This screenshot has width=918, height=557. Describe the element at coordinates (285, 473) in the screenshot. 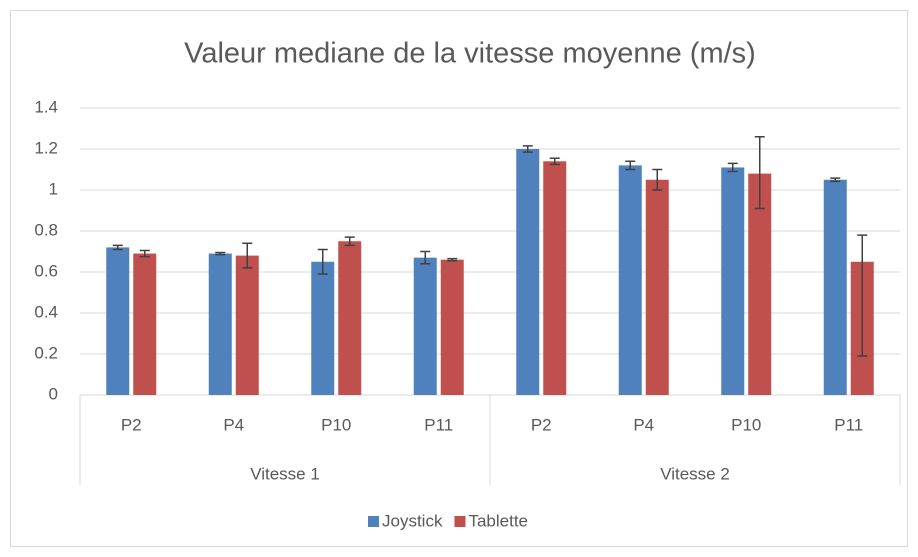

I see `group-label: Vitesse 1` at that location.